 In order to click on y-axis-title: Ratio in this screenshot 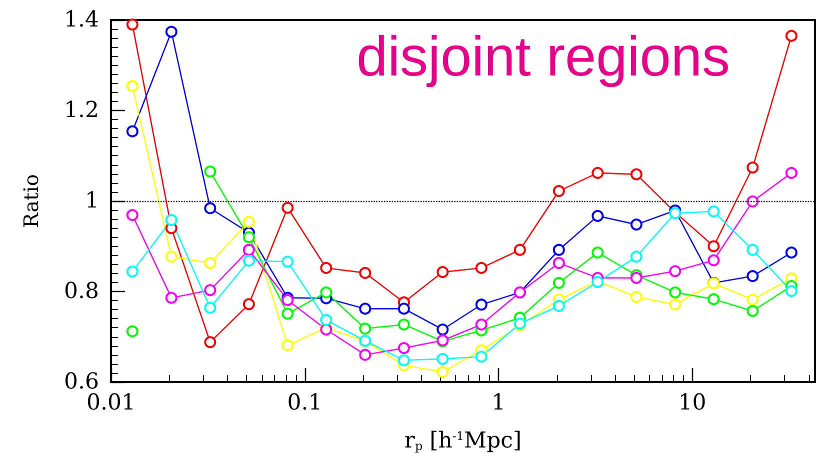, I will do `click(31, 201)`.